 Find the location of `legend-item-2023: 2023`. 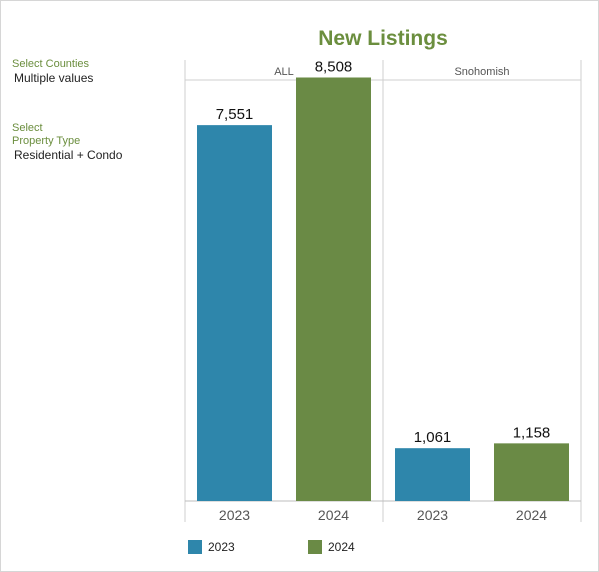

legend-item-2023: 2023 is located at coordinates (211, 547).